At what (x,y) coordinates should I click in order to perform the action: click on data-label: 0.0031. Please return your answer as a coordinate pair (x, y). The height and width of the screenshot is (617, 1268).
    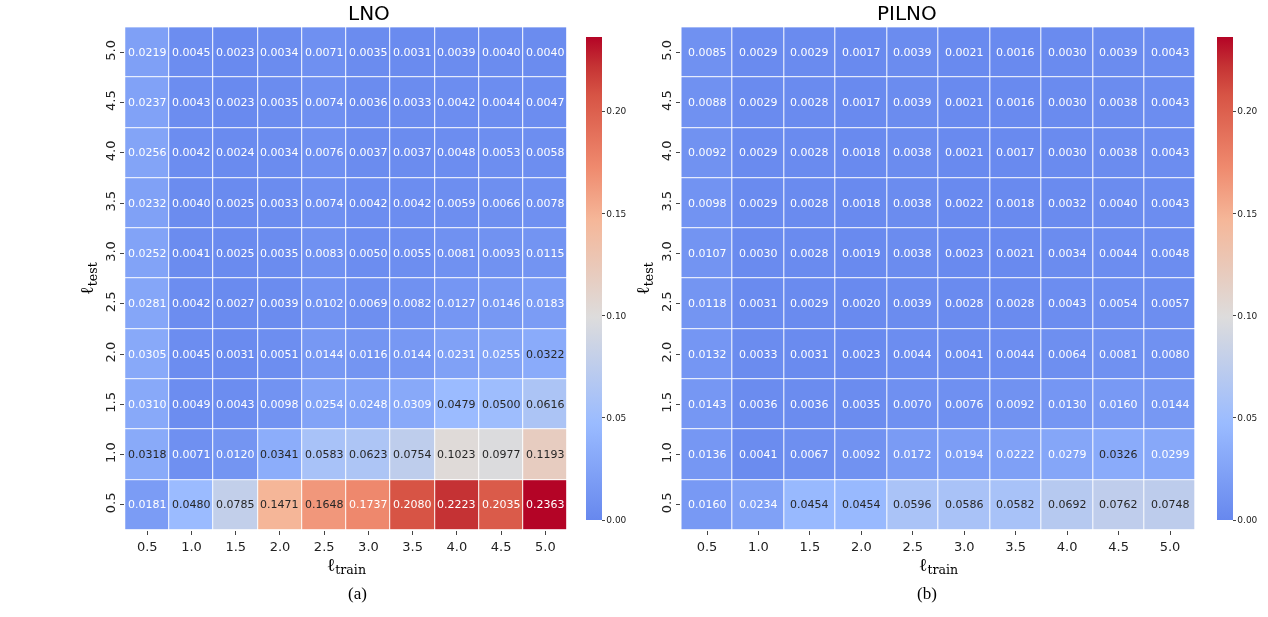
    Looking at the image, I should click on (235, 354).